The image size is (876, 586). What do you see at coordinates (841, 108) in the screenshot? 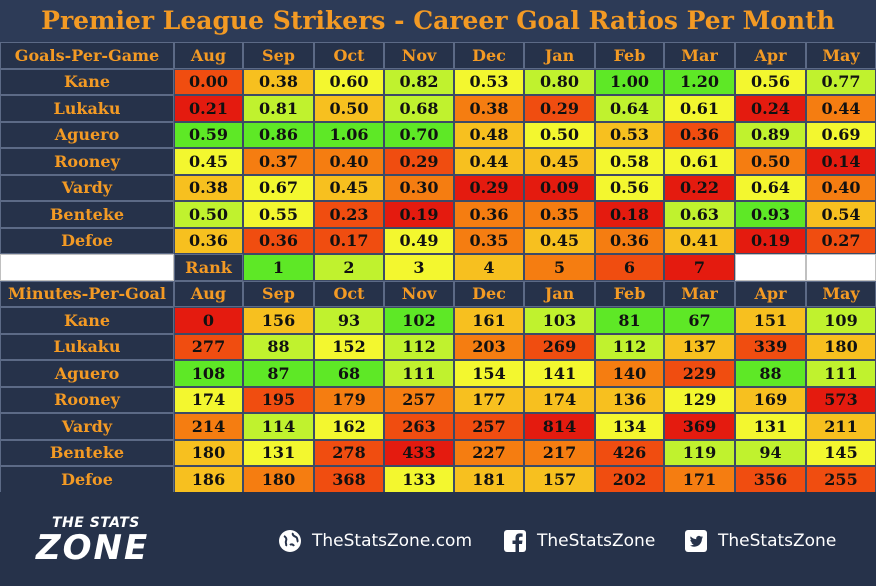
I see `heatmap-cell: 0.44` at bounding box center [841, 108].